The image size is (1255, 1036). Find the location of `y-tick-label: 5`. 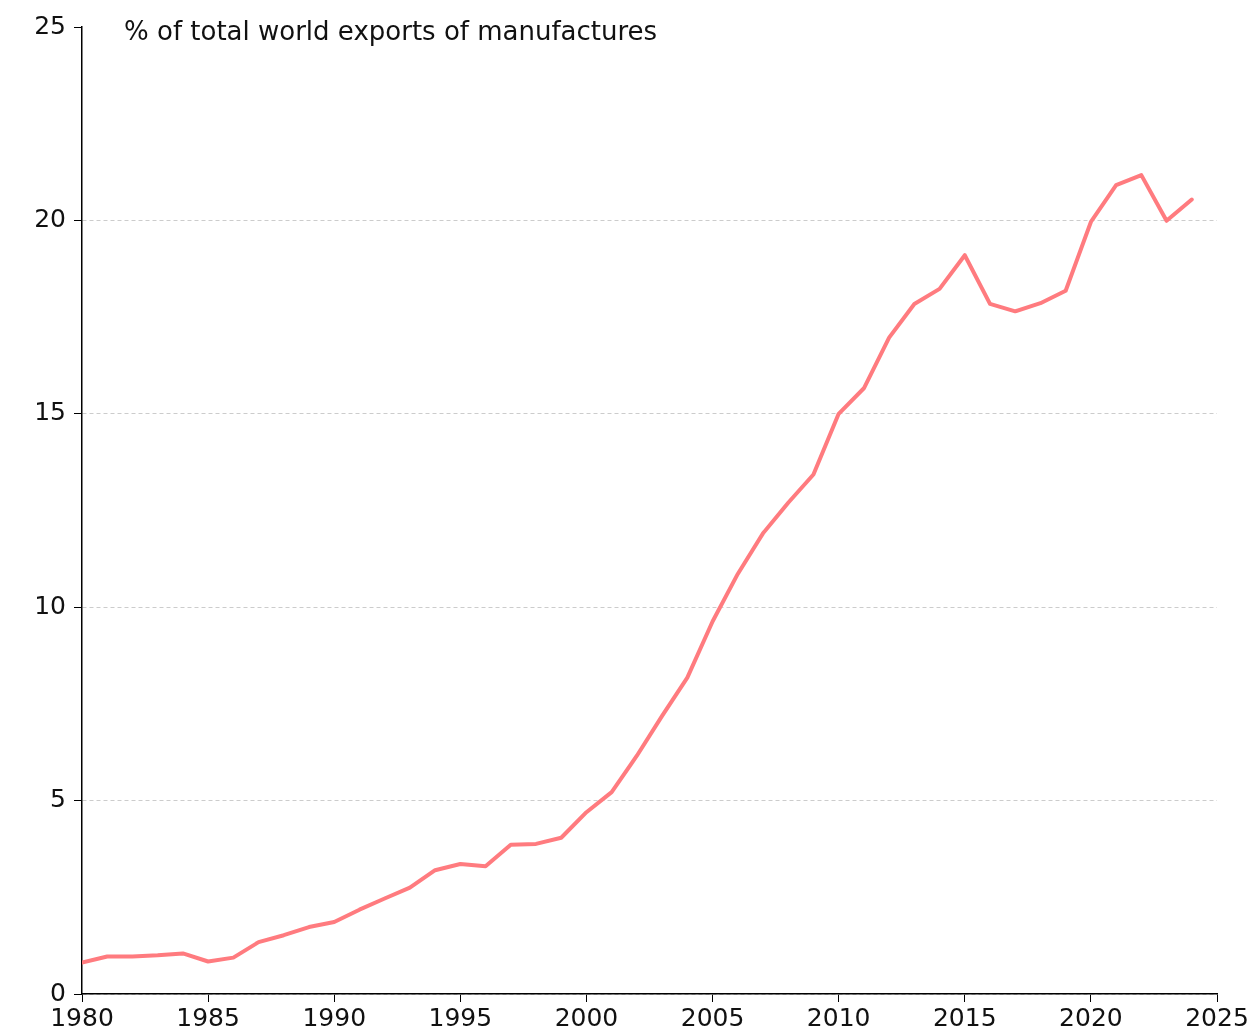

y-tick-label: 5 is located at coordinates (58, 799).